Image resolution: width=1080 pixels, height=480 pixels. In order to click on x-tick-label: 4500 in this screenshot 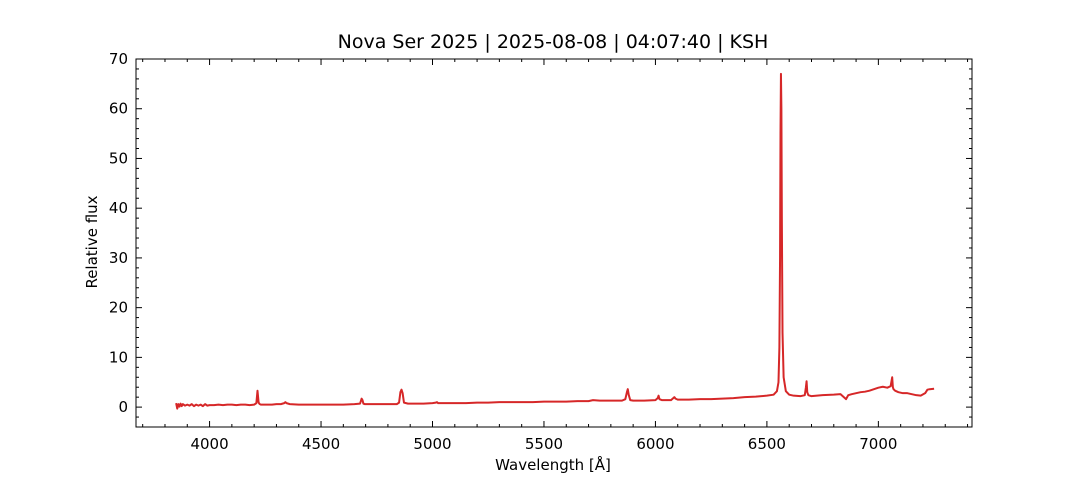, I will do `click(321, 444)`.